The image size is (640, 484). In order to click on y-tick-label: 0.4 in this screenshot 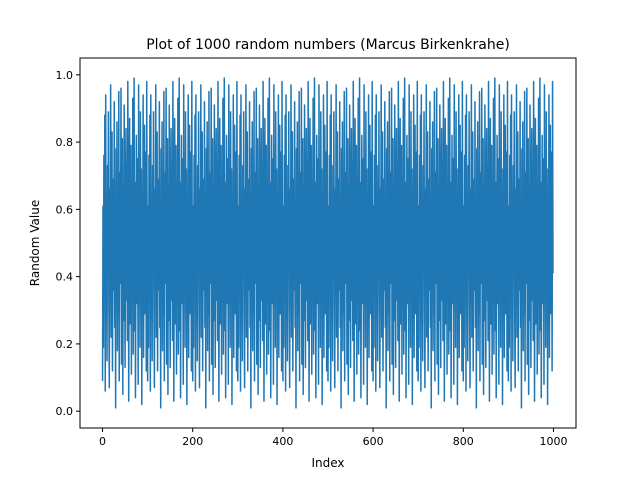, I will do `click(65, 277)`.